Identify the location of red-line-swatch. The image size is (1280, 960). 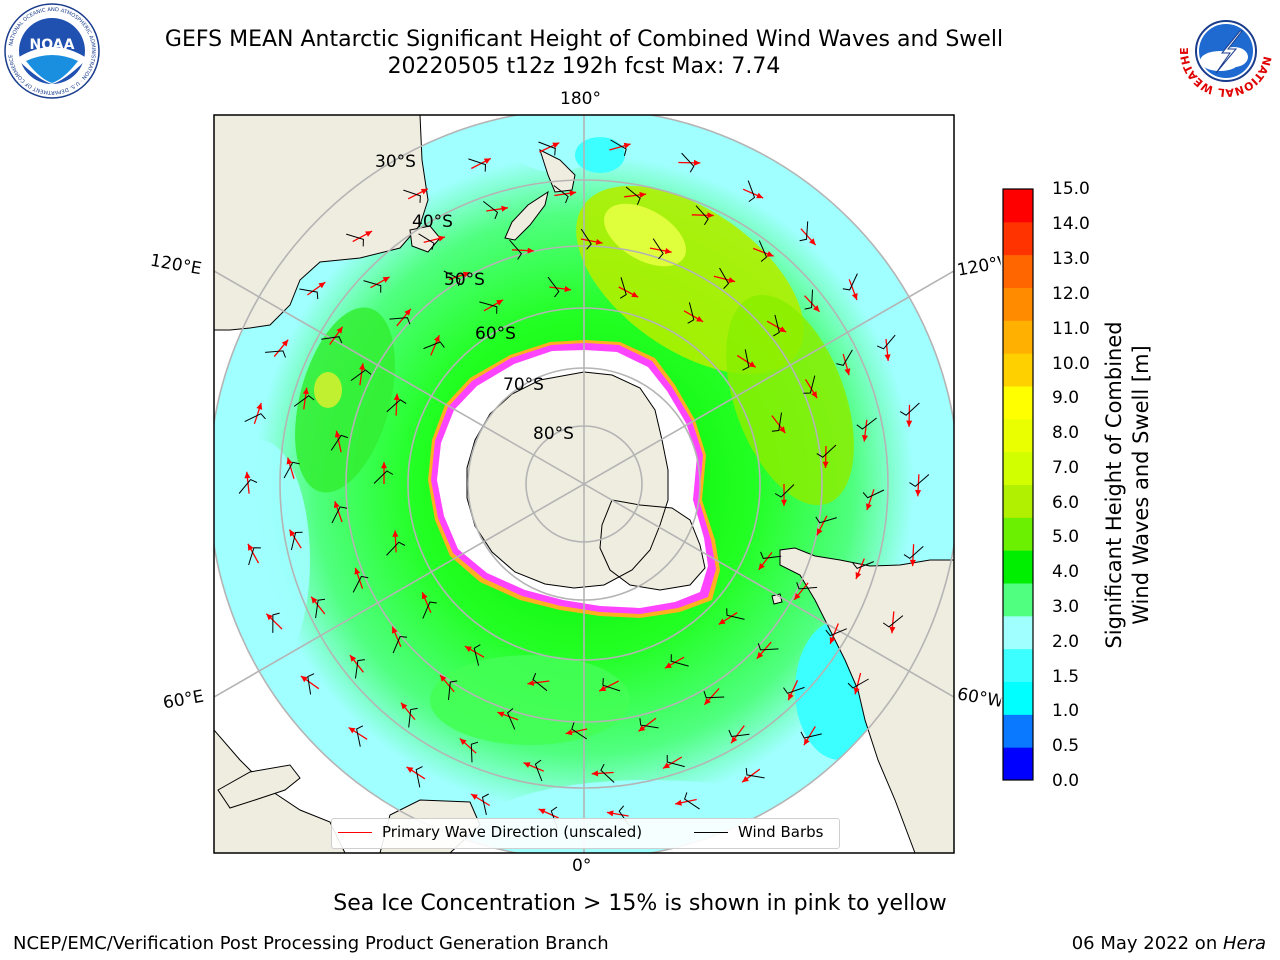
(355, 832).